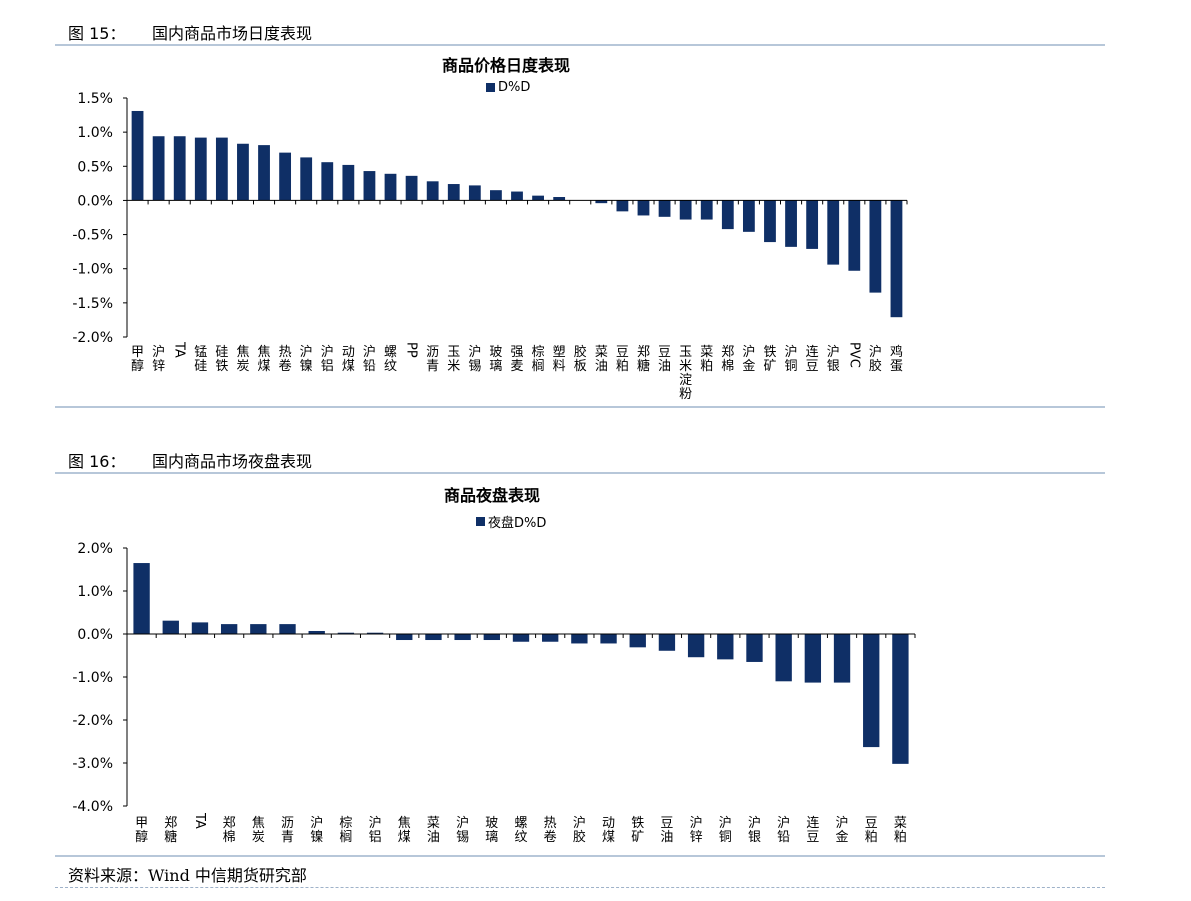 The width and height of the screenshot is (1191, 901). I want to click on chart-2-category-label: 焦煤, so click(404, 830).